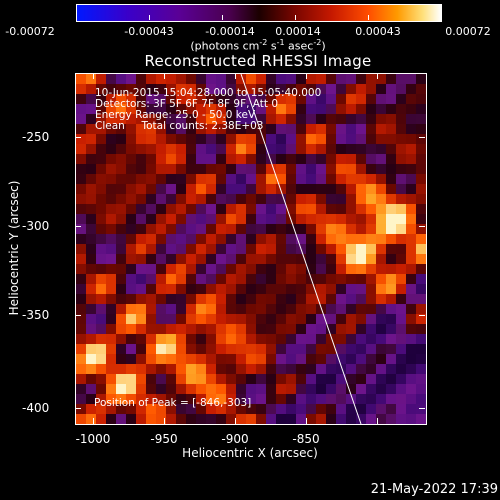  What do you see at coordinates (306, 439) in the screenshot?
I see `x-tick-label: -850` at bounding box center [306, 439].